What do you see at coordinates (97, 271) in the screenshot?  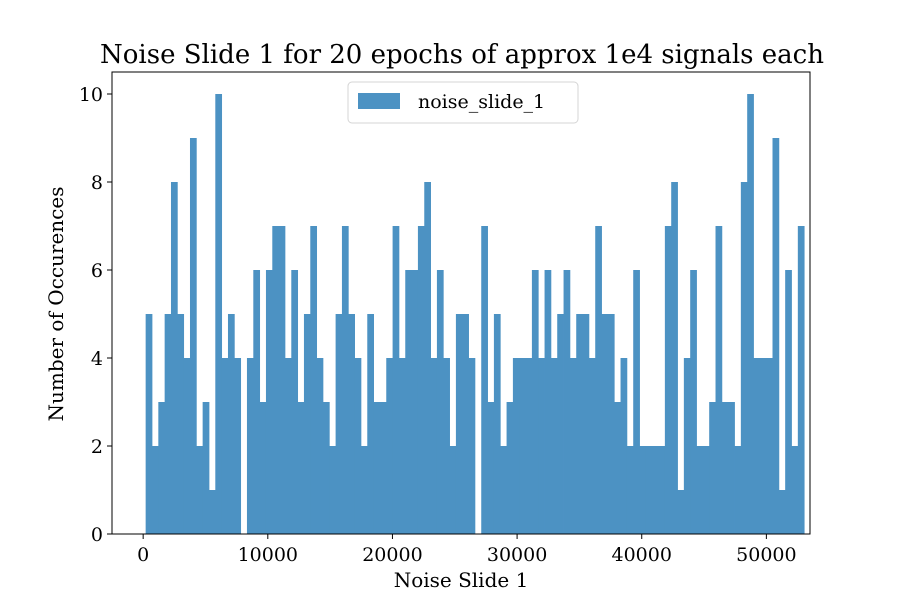 I see `y-tick-label: 6` at bounding box center [97, 271].